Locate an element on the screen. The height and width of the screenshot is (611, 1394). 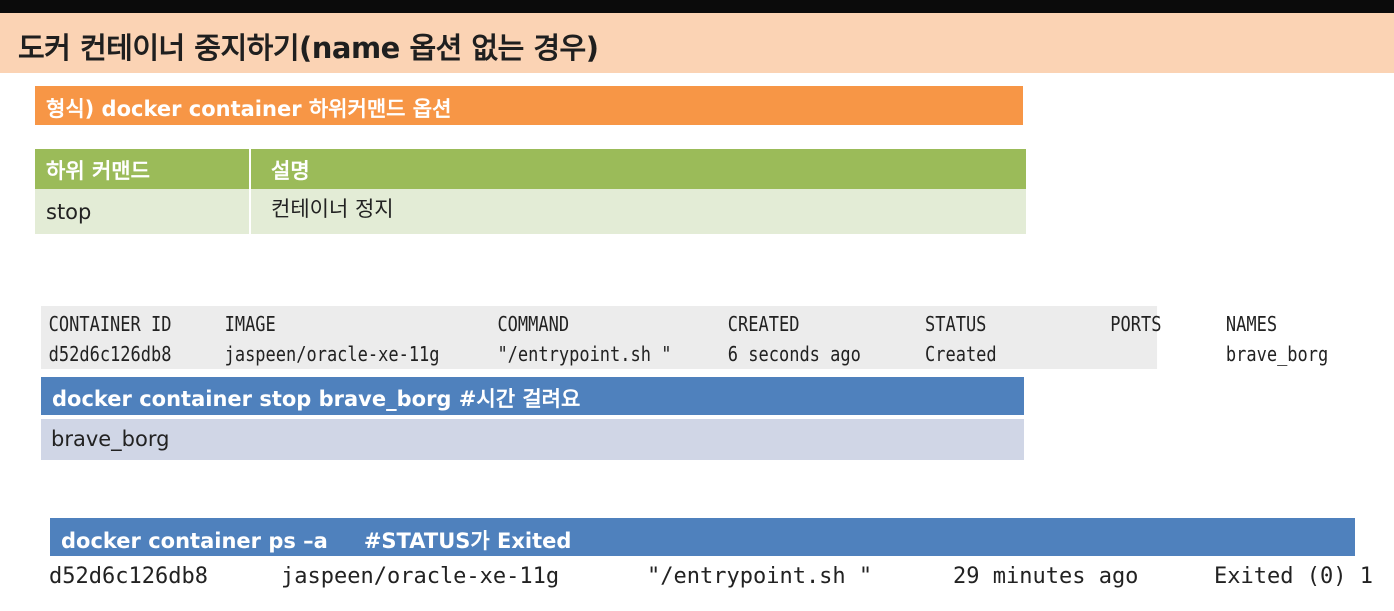
slide-title: 도커 컨테이너 중지하기(name 옵션 없는 경우) is located at coordinates (308, 48).